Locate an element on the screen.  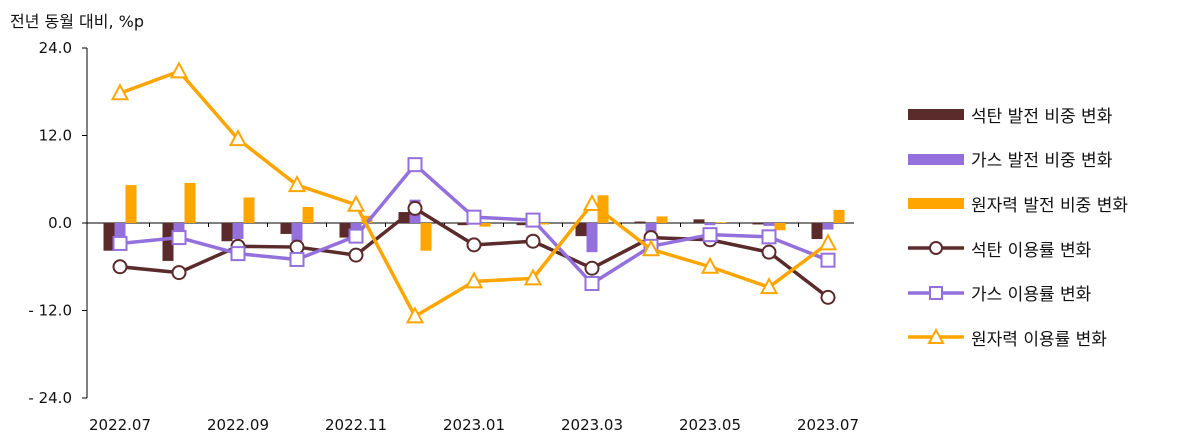
x-tick-label: 2022.11 is located at coordinates (356, 425).